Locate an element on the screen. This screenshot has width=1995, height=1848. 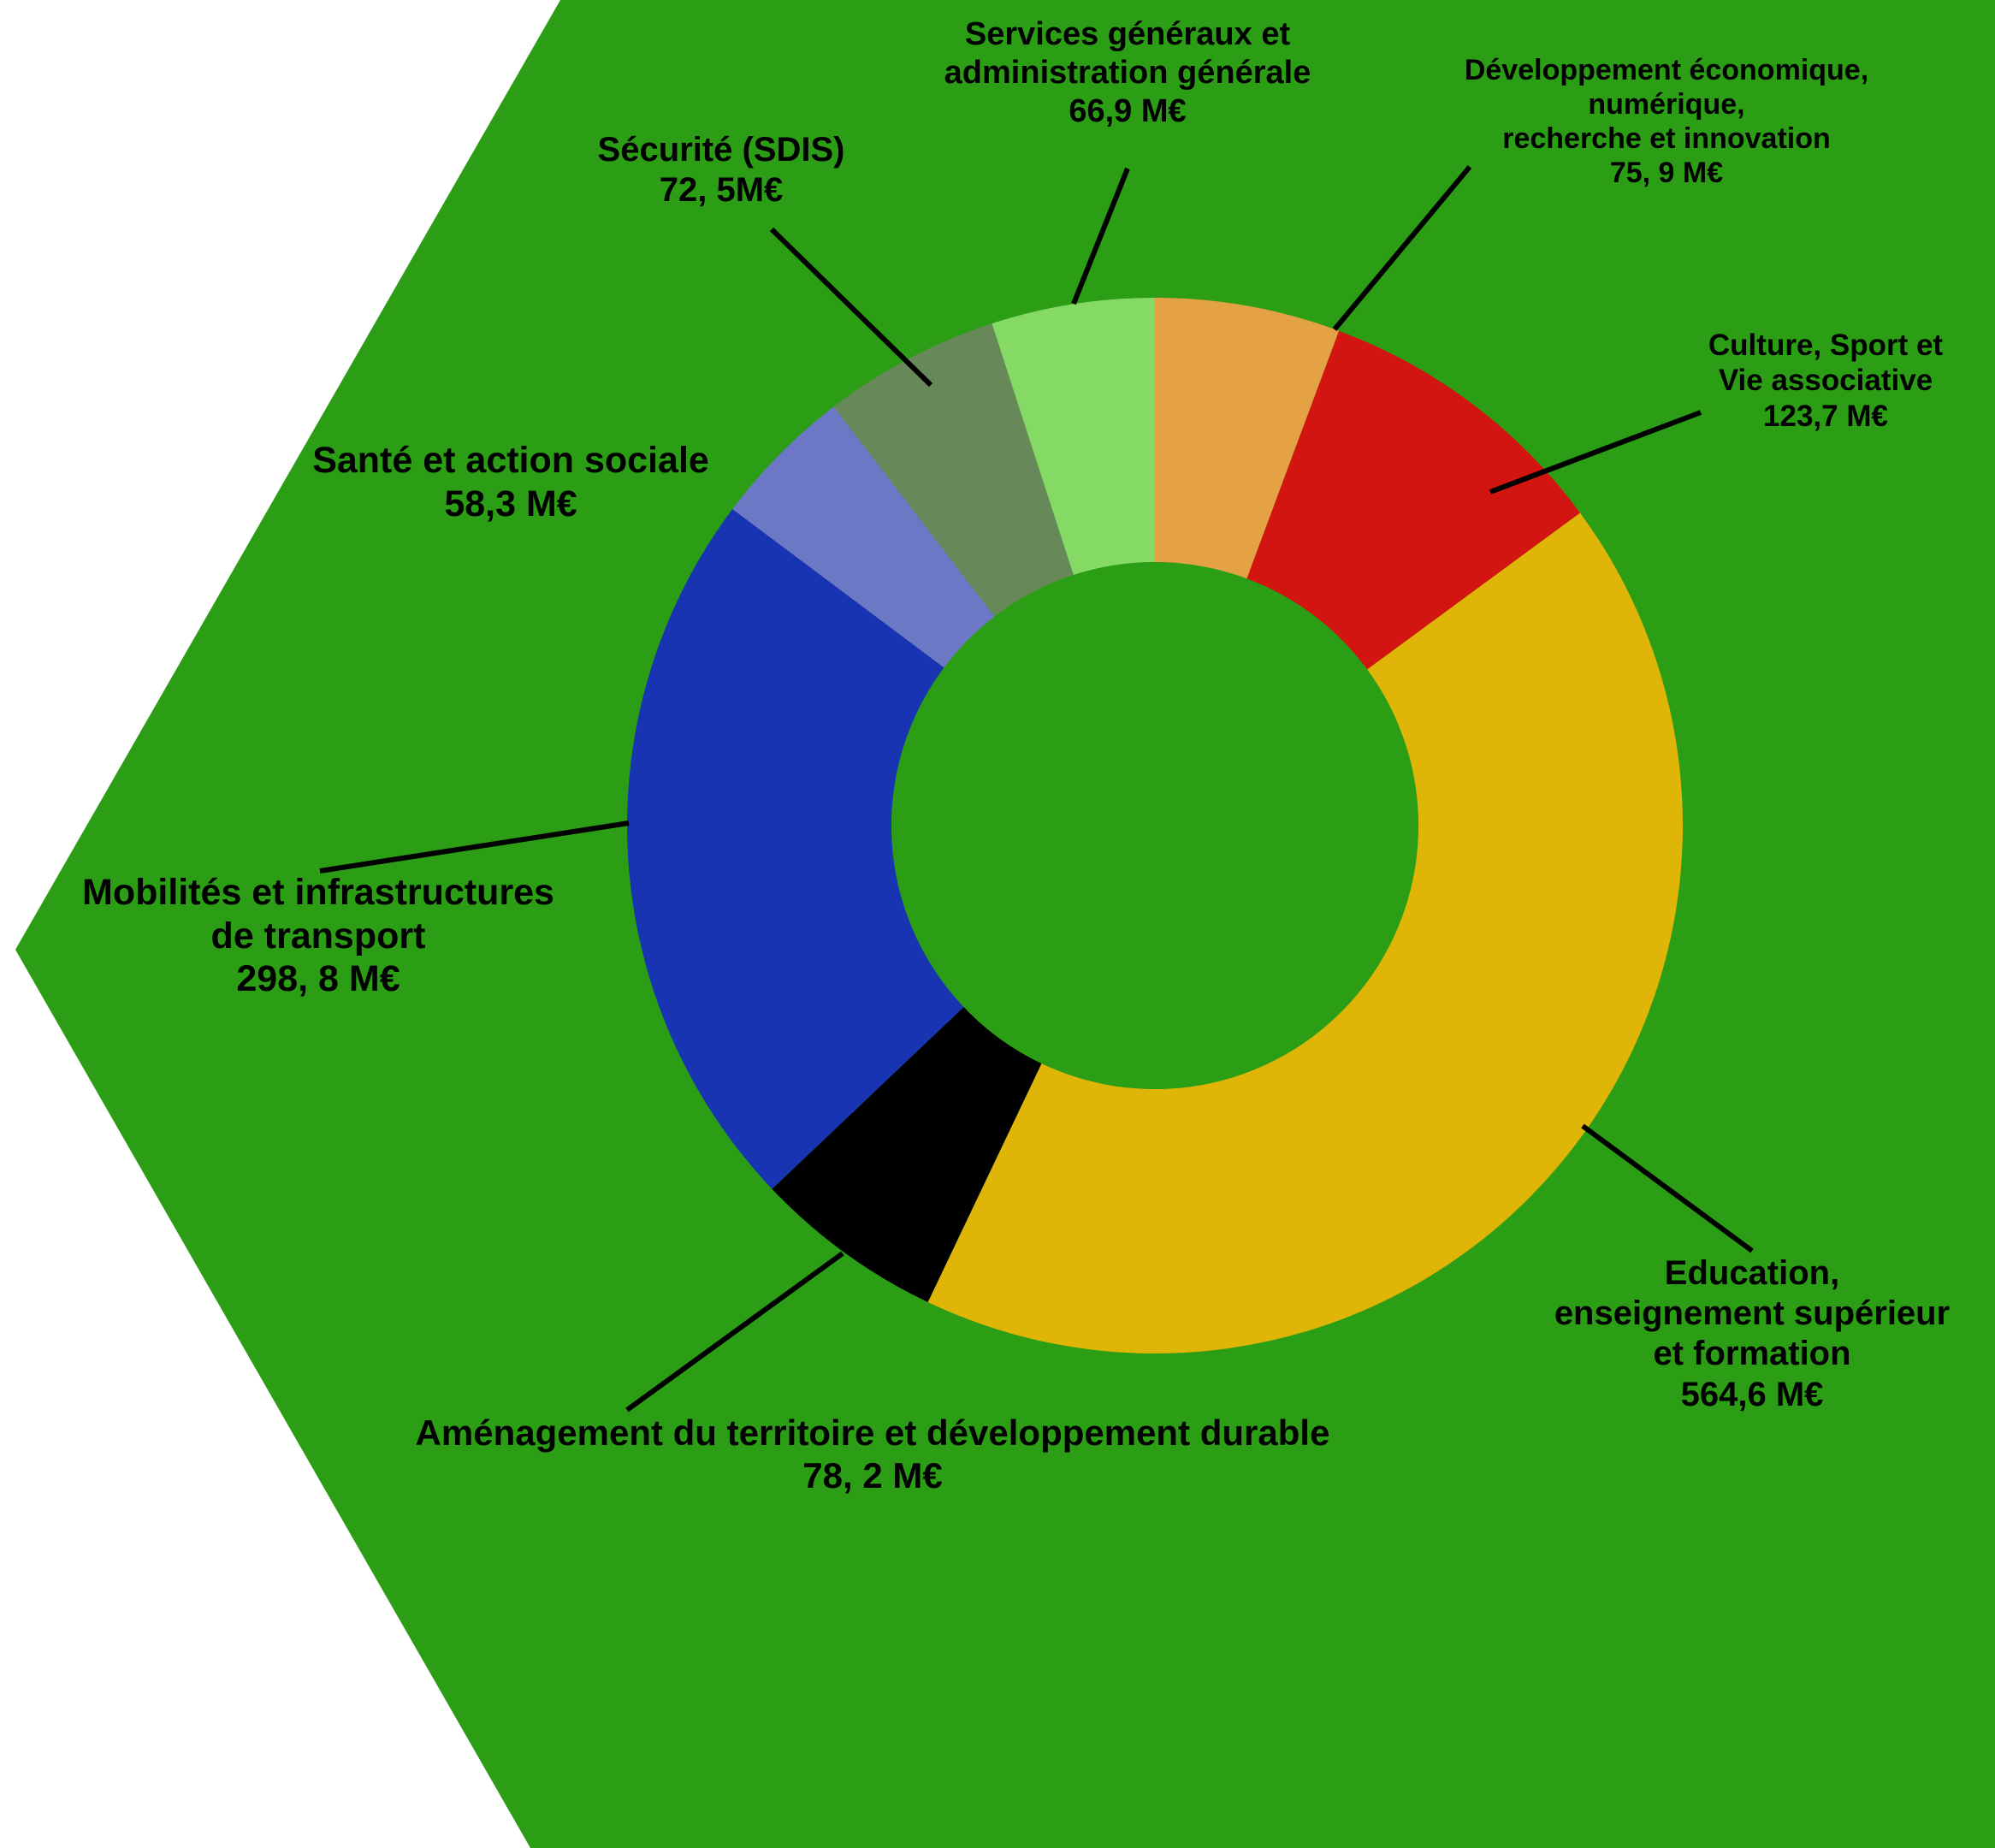
slice-label-5-line-0: Santé et action sociale is located at coordinates (510, 460).